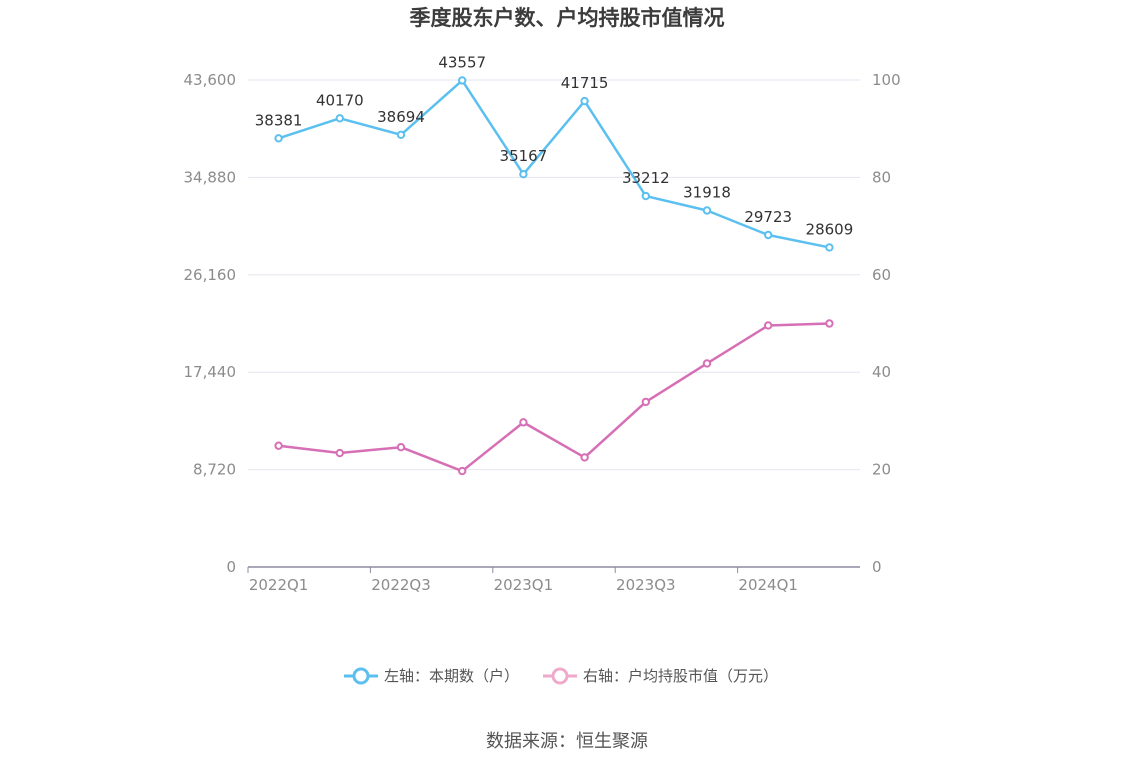  Describe the element at coordinates (210, 177) in the screenshot. I see `left-axis-tick-label: 34,880` at that location.